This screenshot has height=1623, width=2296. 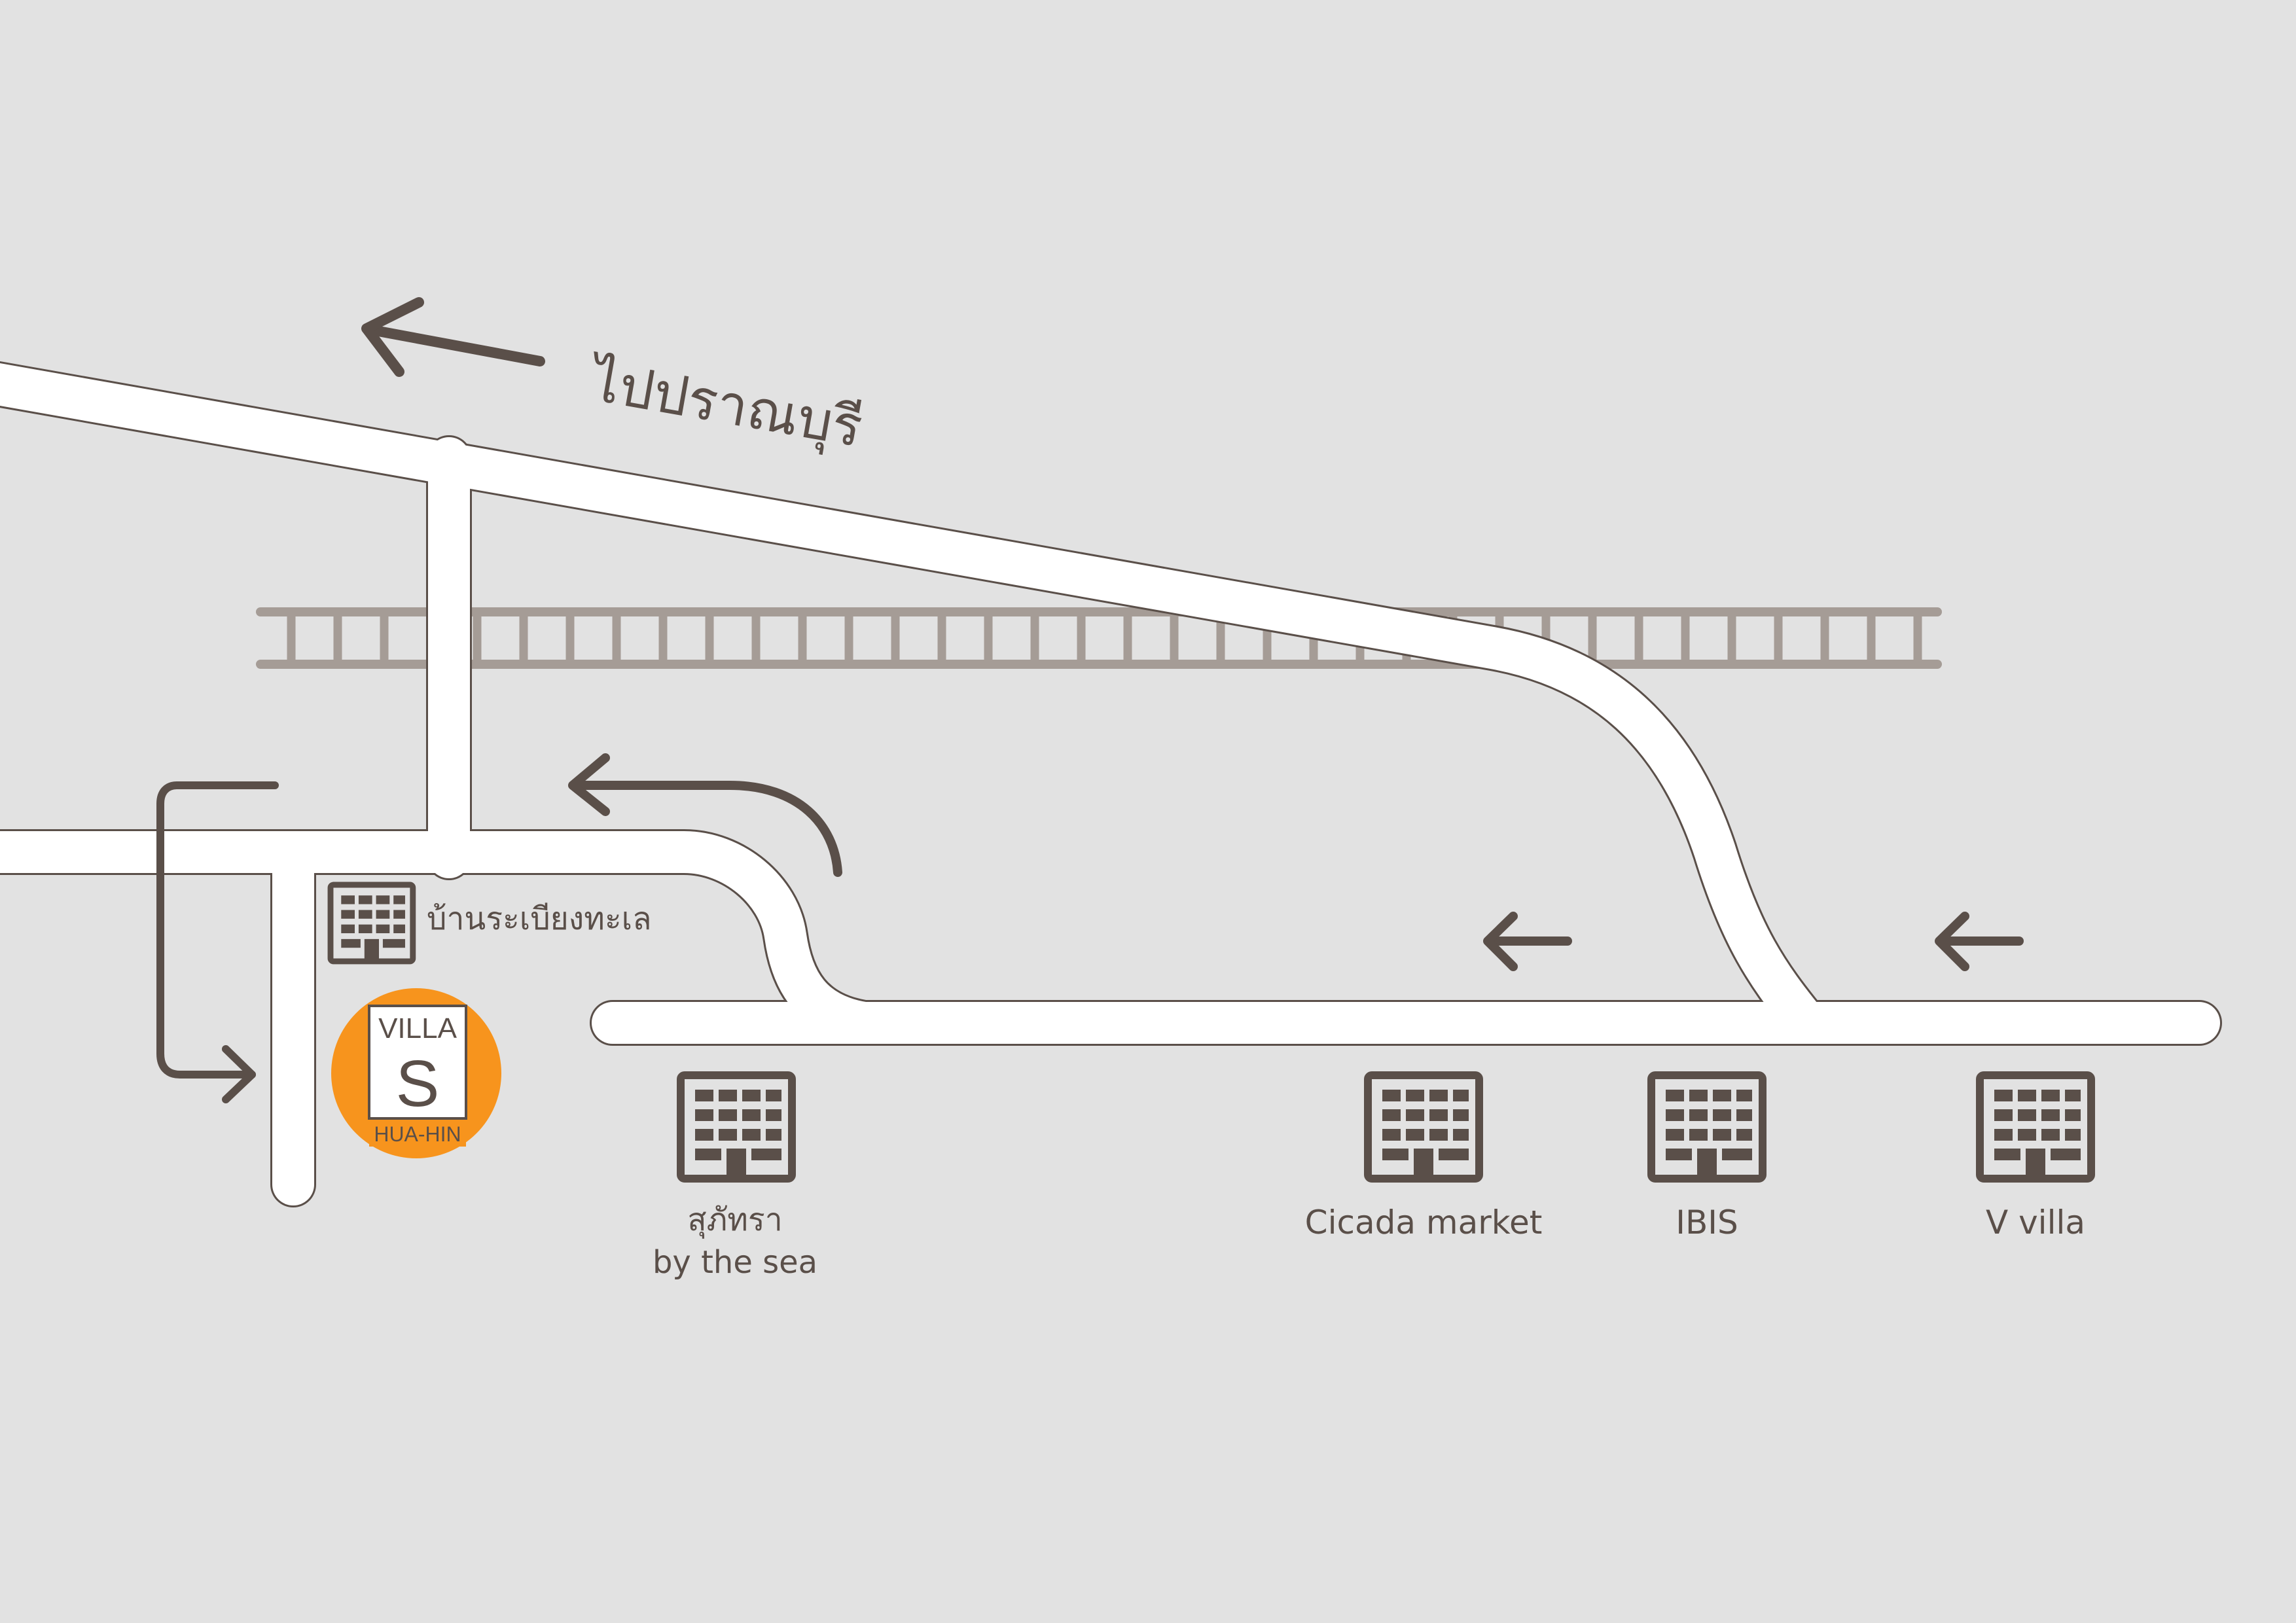 I want to click on u-turn-arrow-icon, so click(x=705, y=815).